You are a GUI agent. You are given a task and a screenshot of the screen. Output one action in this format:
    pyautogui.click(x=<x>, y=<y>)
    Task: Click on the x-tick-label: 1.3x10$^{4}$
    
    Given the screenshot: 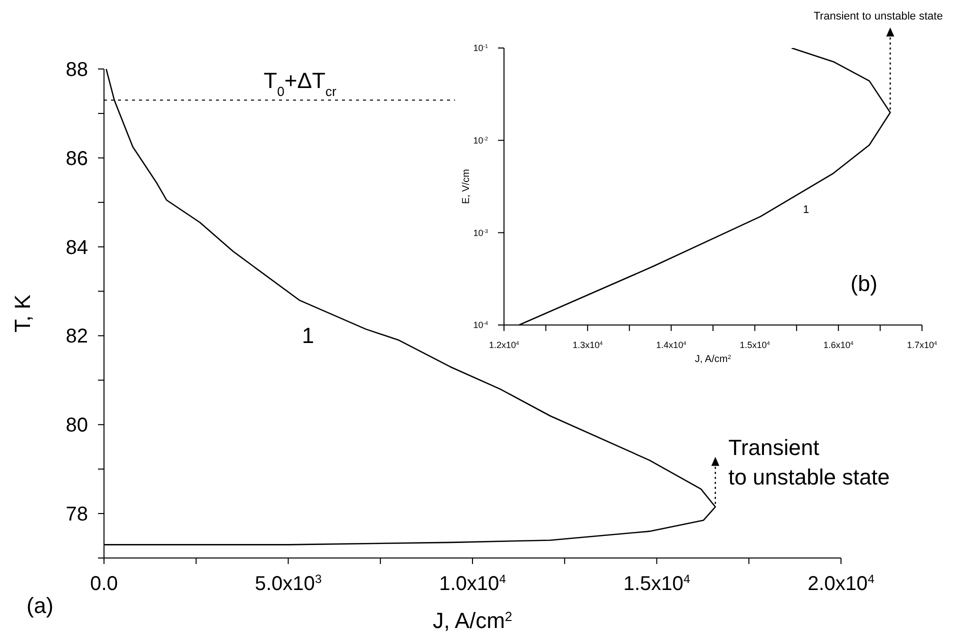 What is the action you would take?
    pyautogui.click(x=587, y=345)
    